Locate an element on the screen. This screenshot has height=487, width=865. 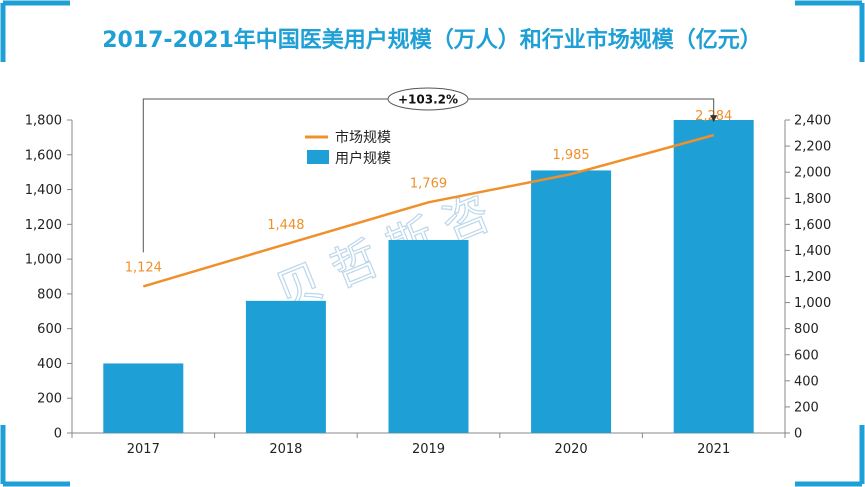
y-right-tick-label: 2,400 is located at coordinates (812, 121).